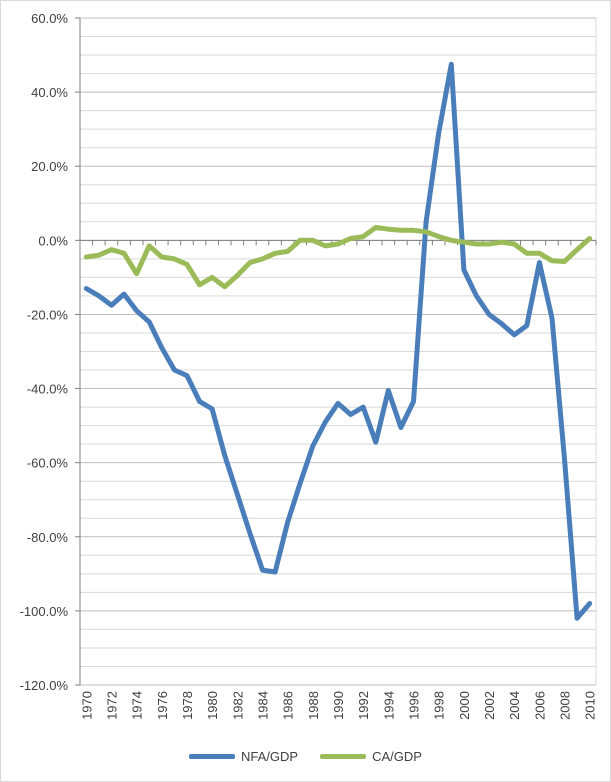 This screenshot has height=782, width=611. What do you see at coordinates (305, 756) in the screenshot?
I see `legend: NFA/GDP CA/GDP` at bounding box center [305, 756].